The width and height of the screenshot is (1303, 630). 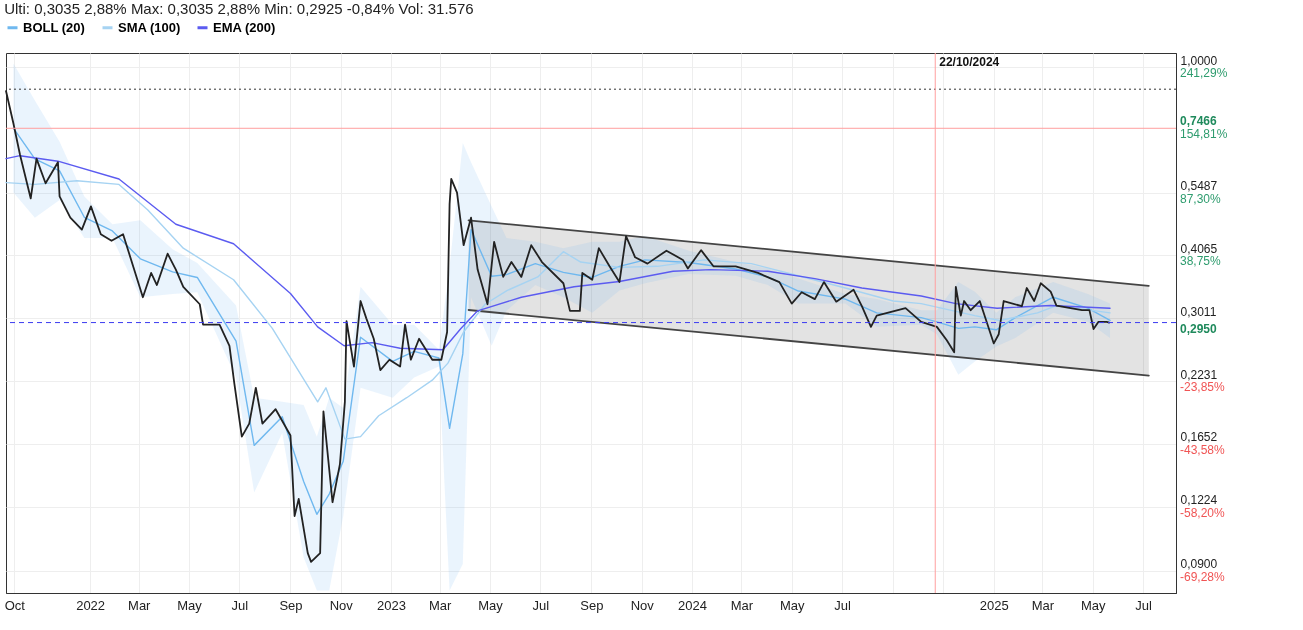 I want to click on text: 154,81%, so click(x=1204, y=134).